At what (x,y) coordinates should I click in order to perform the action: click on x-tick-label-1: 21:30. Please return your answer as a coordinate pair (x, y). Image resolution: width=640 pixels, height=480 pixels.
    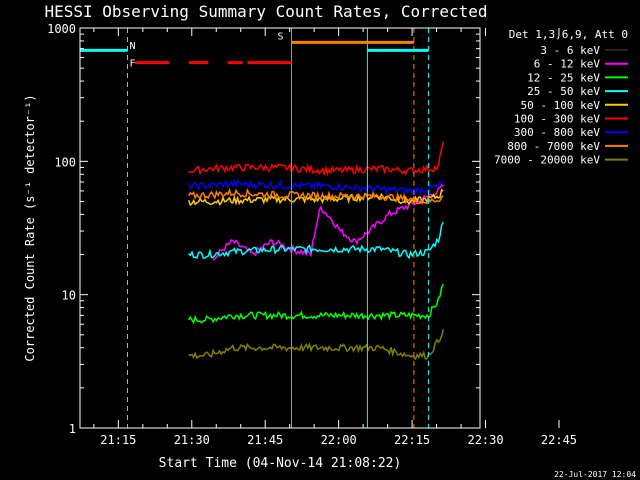
    Looking at the image, I should click on (192, 440).